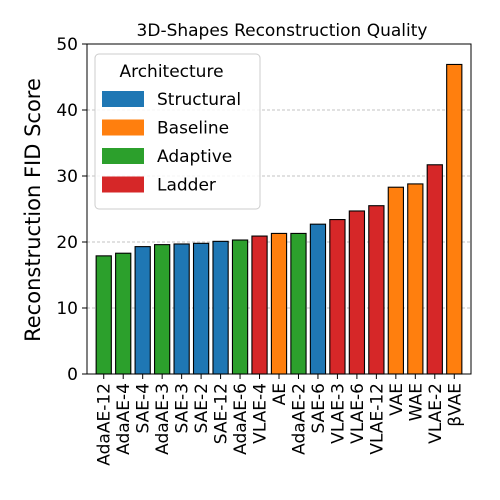 This screenshot has height=500, width=500. Describe the element at coordinates (171, 72) in the screenshot. I see `legend-title: Architecture` at that location.